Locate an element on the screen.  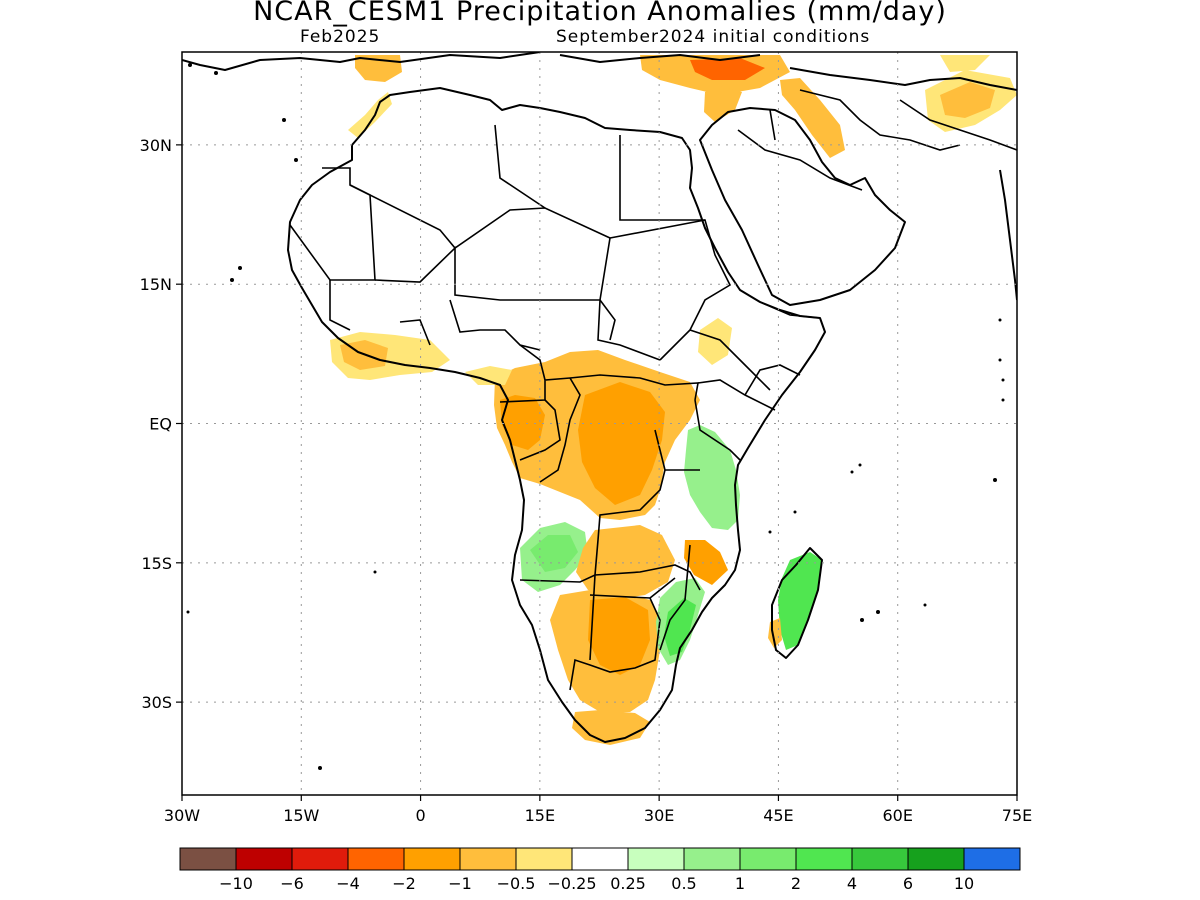
lon-tick-label: 15E is located at coordinates (540, 815).